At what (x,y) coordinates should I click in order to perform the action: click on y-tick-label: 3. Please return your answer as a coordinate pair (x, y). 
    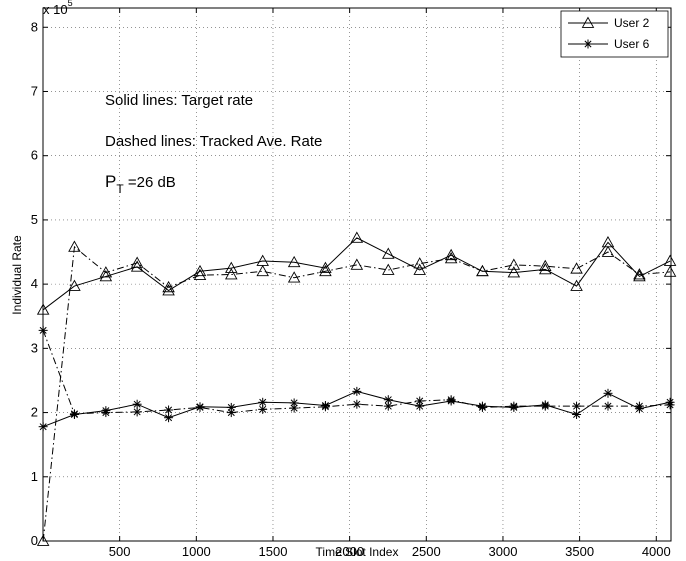
    Looking at the image, I should click on (34, 347).